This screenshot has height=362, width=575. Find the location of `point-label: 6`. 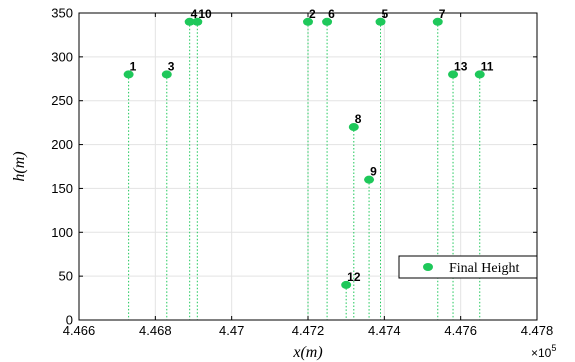

point-label: 6 is located at coordinates (331, 14).